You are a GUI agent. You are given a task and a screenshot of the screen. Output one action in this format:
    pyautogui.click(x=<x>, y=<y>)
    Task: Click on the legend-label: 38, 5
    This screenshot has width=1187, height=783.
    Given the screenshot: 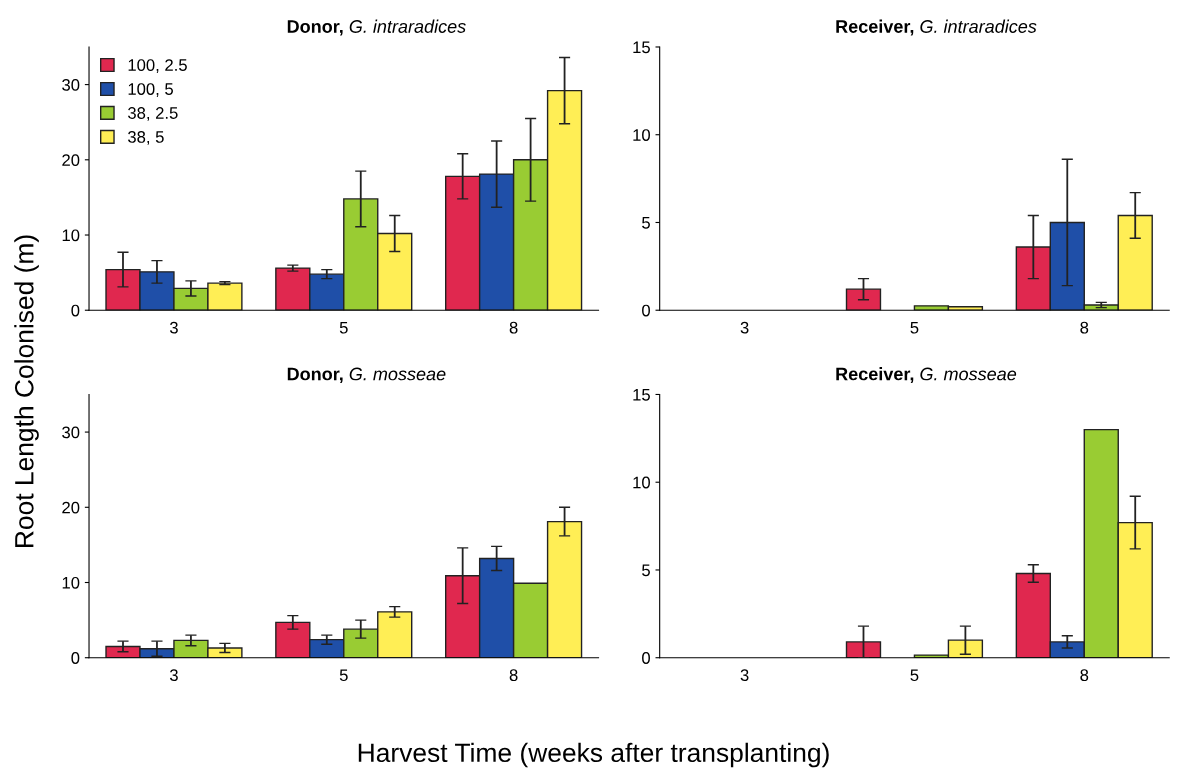 What is the action you would take?
    pyautogui.click(x=145, y=138)
    